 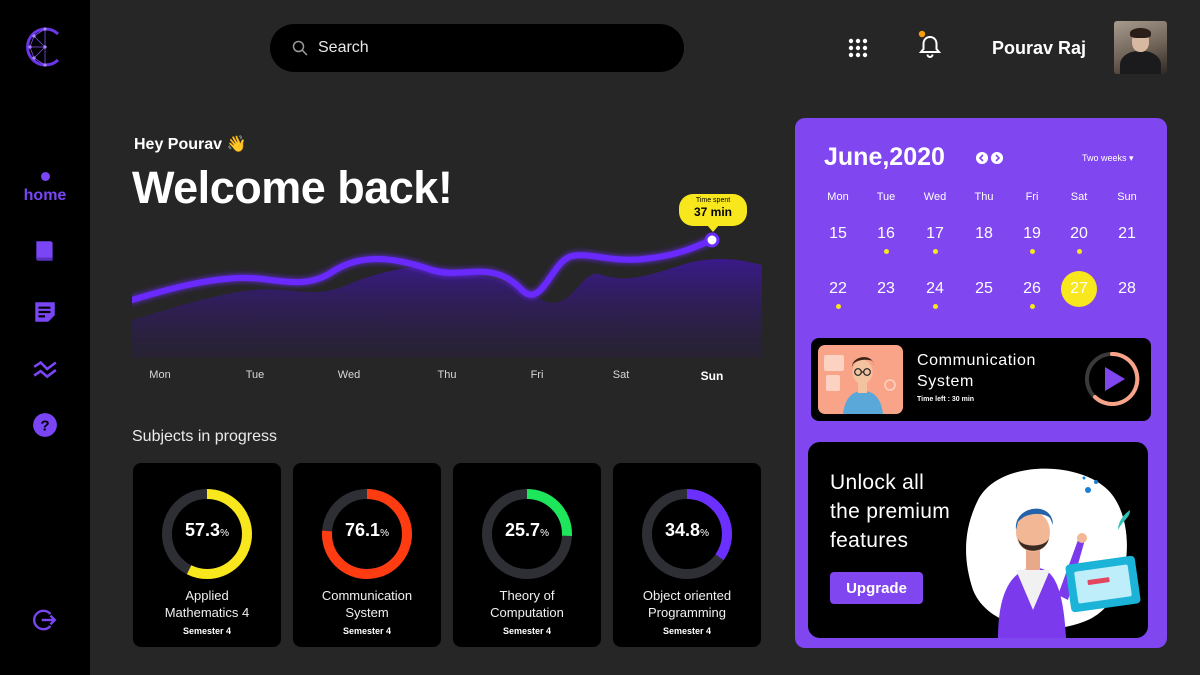 I want to click on progress-value: 76.1%, so click(x=367, y=530).